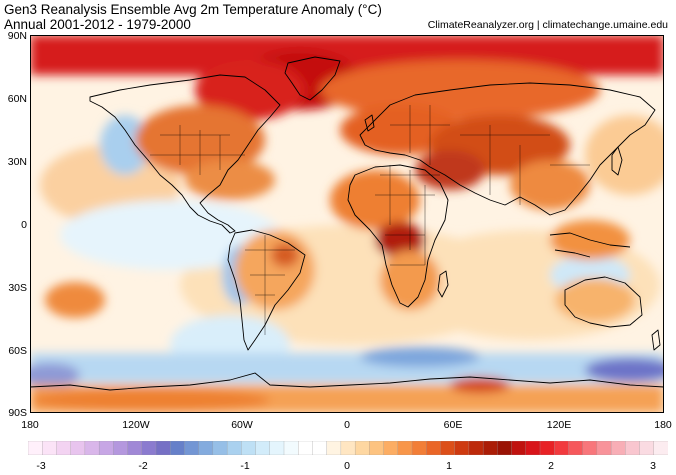  What do you see at coordinates (347, 381) in the screenshot?
I see `coast-antarctica` at bounding box center [347, 381].